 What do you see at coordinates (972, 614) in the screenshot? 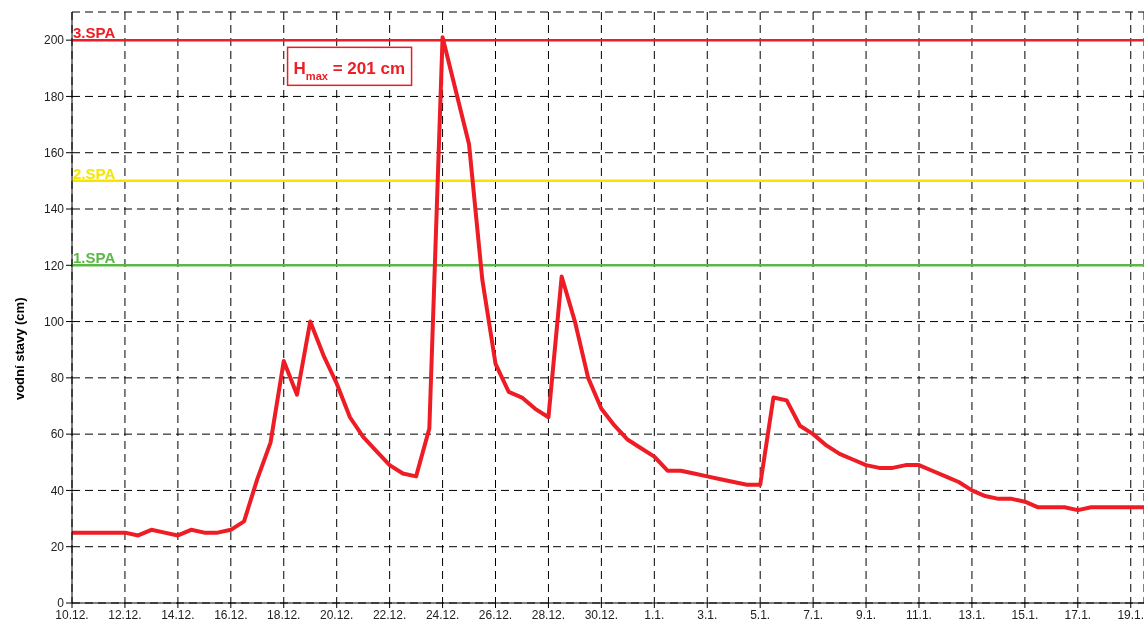
I see `x-tick-label: 13.1.` at bounding box center [972, 614].